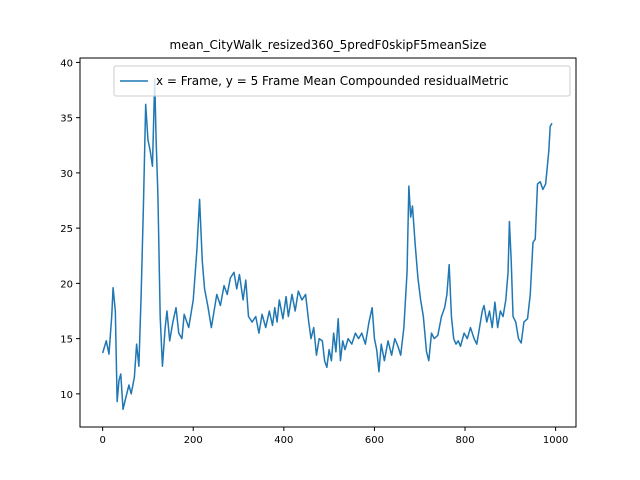  Describe the element at coordinates (464, 440) in the screenshot. I see `x-tick-label: 800` at that location.